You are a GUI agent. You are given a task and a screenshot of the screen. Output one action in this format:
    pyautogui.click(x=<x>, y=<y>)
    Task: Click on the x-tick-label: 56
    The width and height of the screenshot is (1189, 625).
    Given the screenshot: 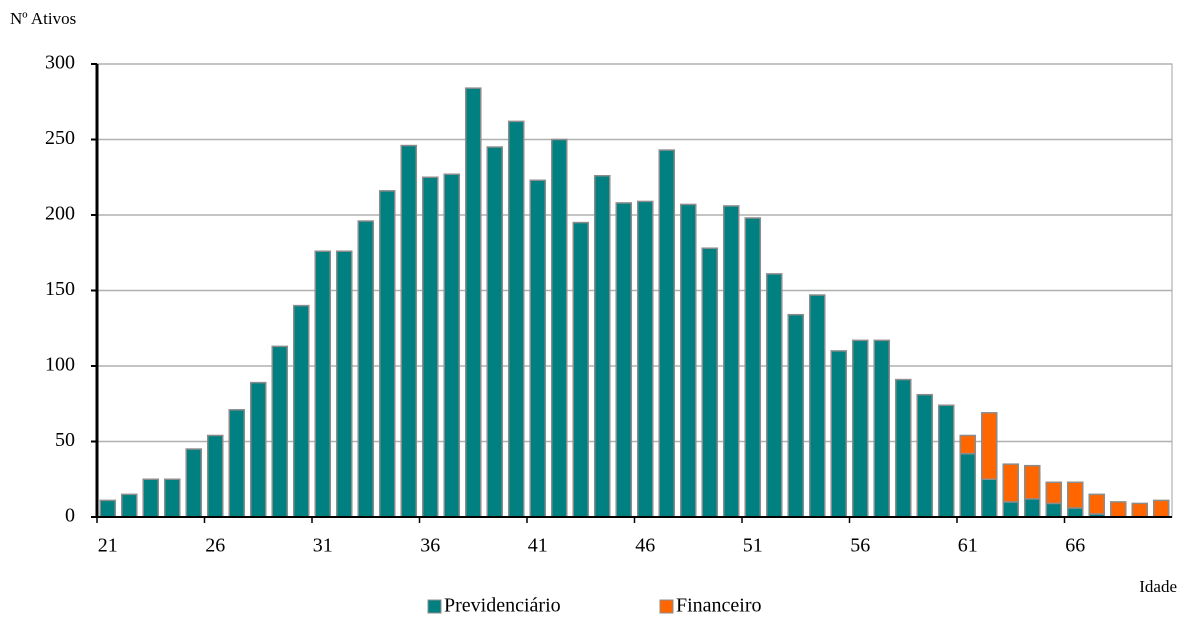 What is the action you would take?
    pyautogui.click(x=860, y=546)
    